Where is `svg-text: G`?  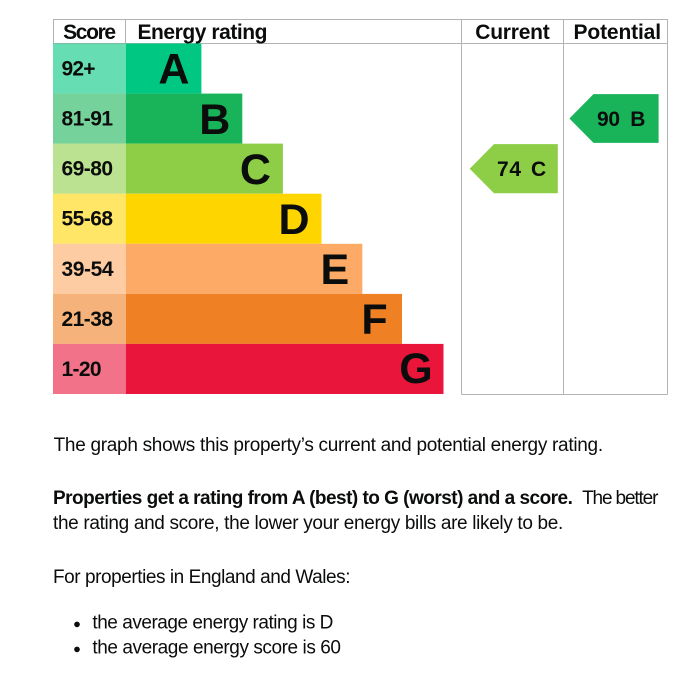 svg-text: G is located at coordinates (415, 369).